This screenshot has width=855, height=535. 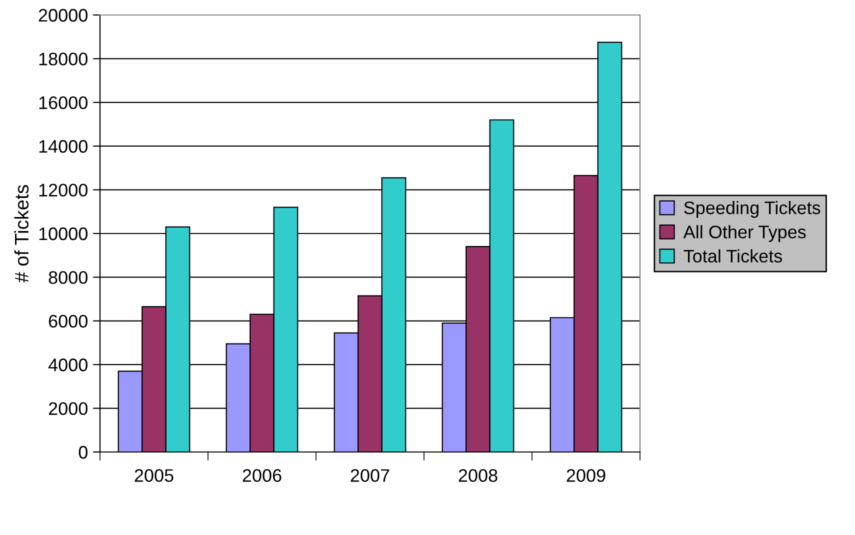 I want to click on x-tick-label: 2006, so click(x=262, y=475).